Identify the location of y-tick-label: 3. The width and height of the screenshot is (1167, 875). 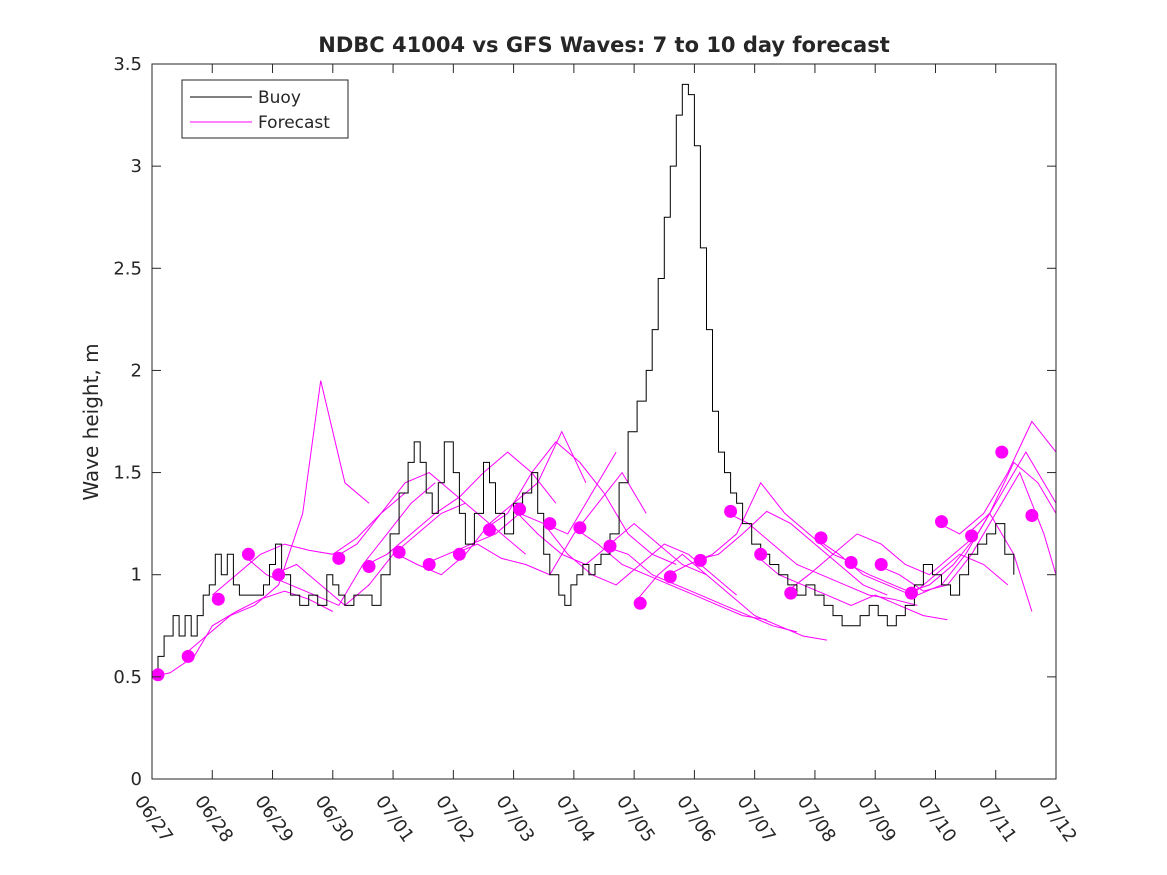
(136, 166).